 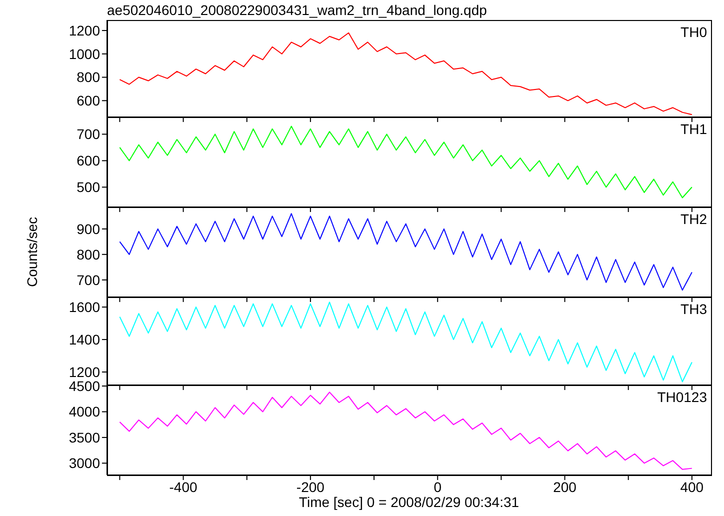 I want to click on y-tick-label: 500, so click(x=88, y=187).